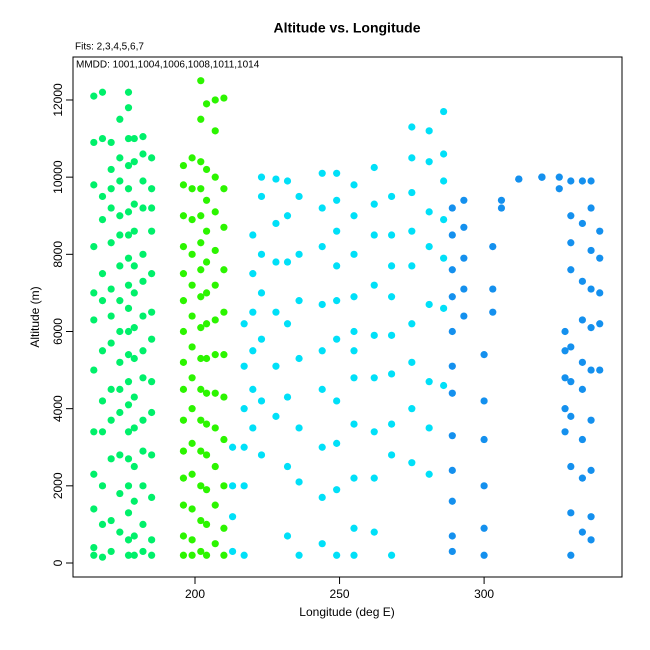  I want to click on chart-title: Altitude vs. Longitude, so click(347, 28).